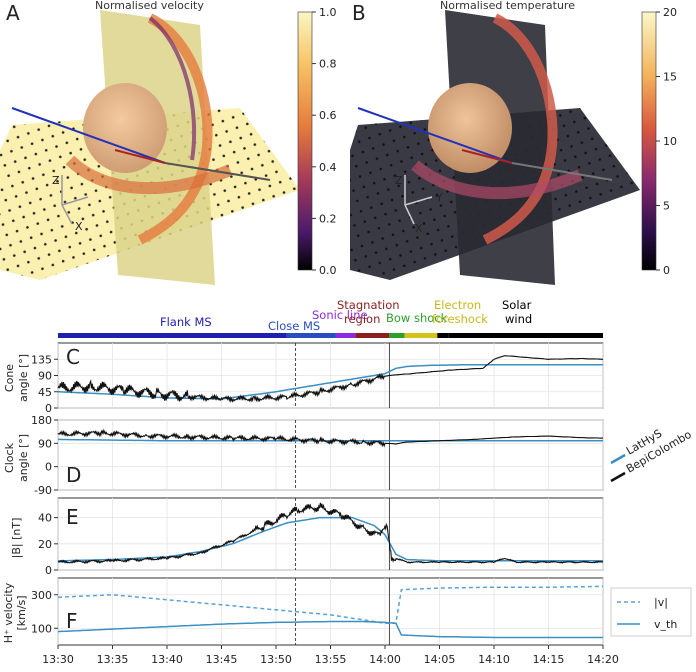 The image size is (696, 672). Describe the element at coordinates (340, 315) in the screenshot. I see `region-sonic-line: Sonic line` at that location.